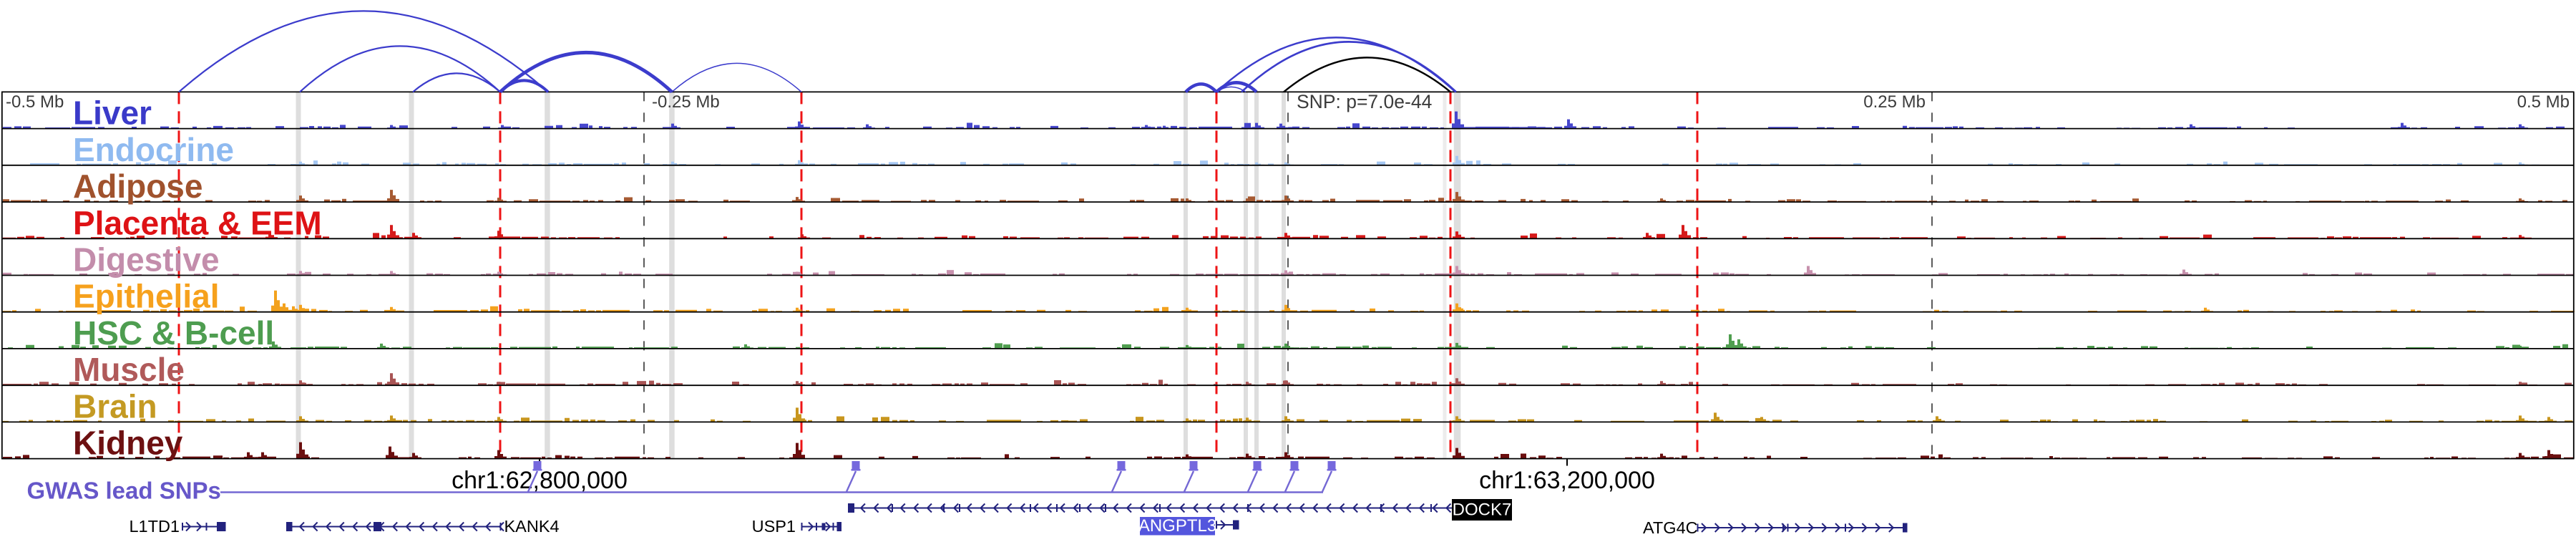 Image resolution: width=2576 pixels, height=537 pixels. Describe the element at coordinates (129, 369) in the screenshot. I see `svg-text: Muscle` at that location.